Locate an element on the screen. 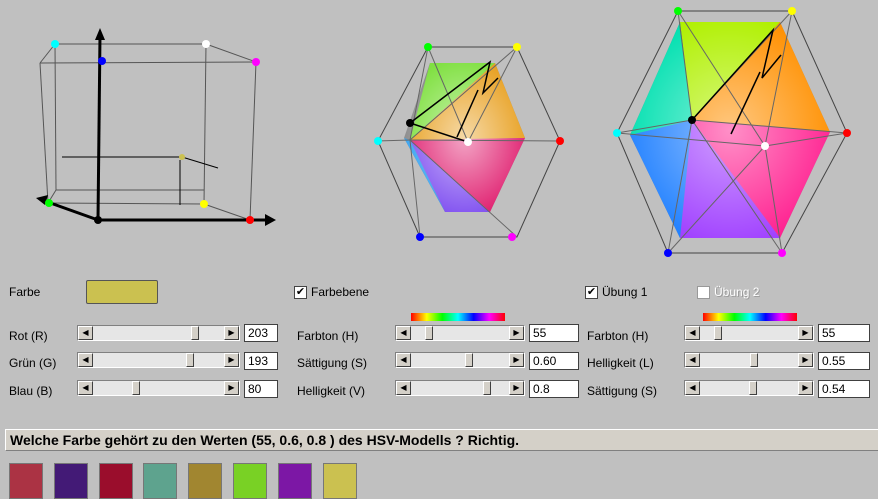  uebung1-checkbox: ✔ is located at coordinates (591, 292).